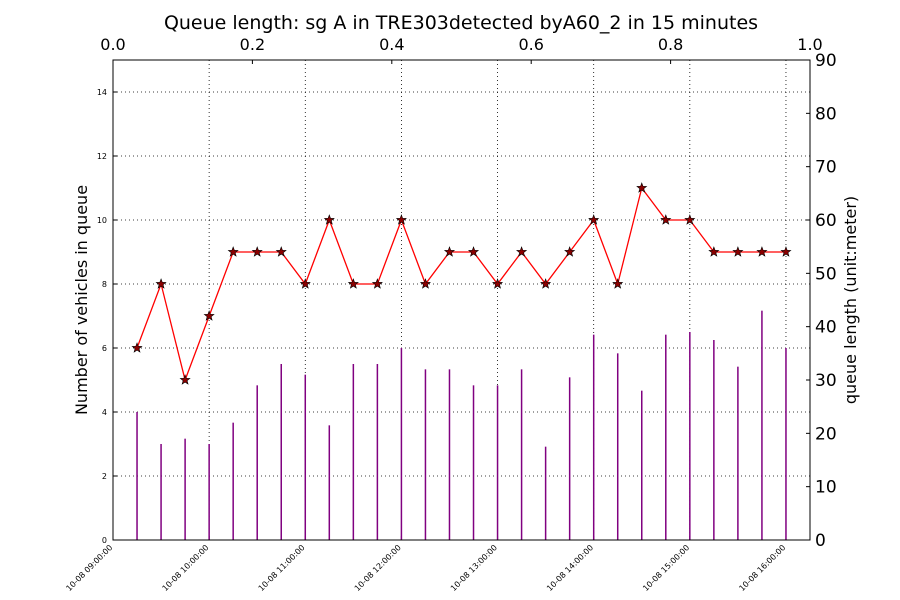  I want to click on x2-tick-label: 1.0, so click(809, 44).